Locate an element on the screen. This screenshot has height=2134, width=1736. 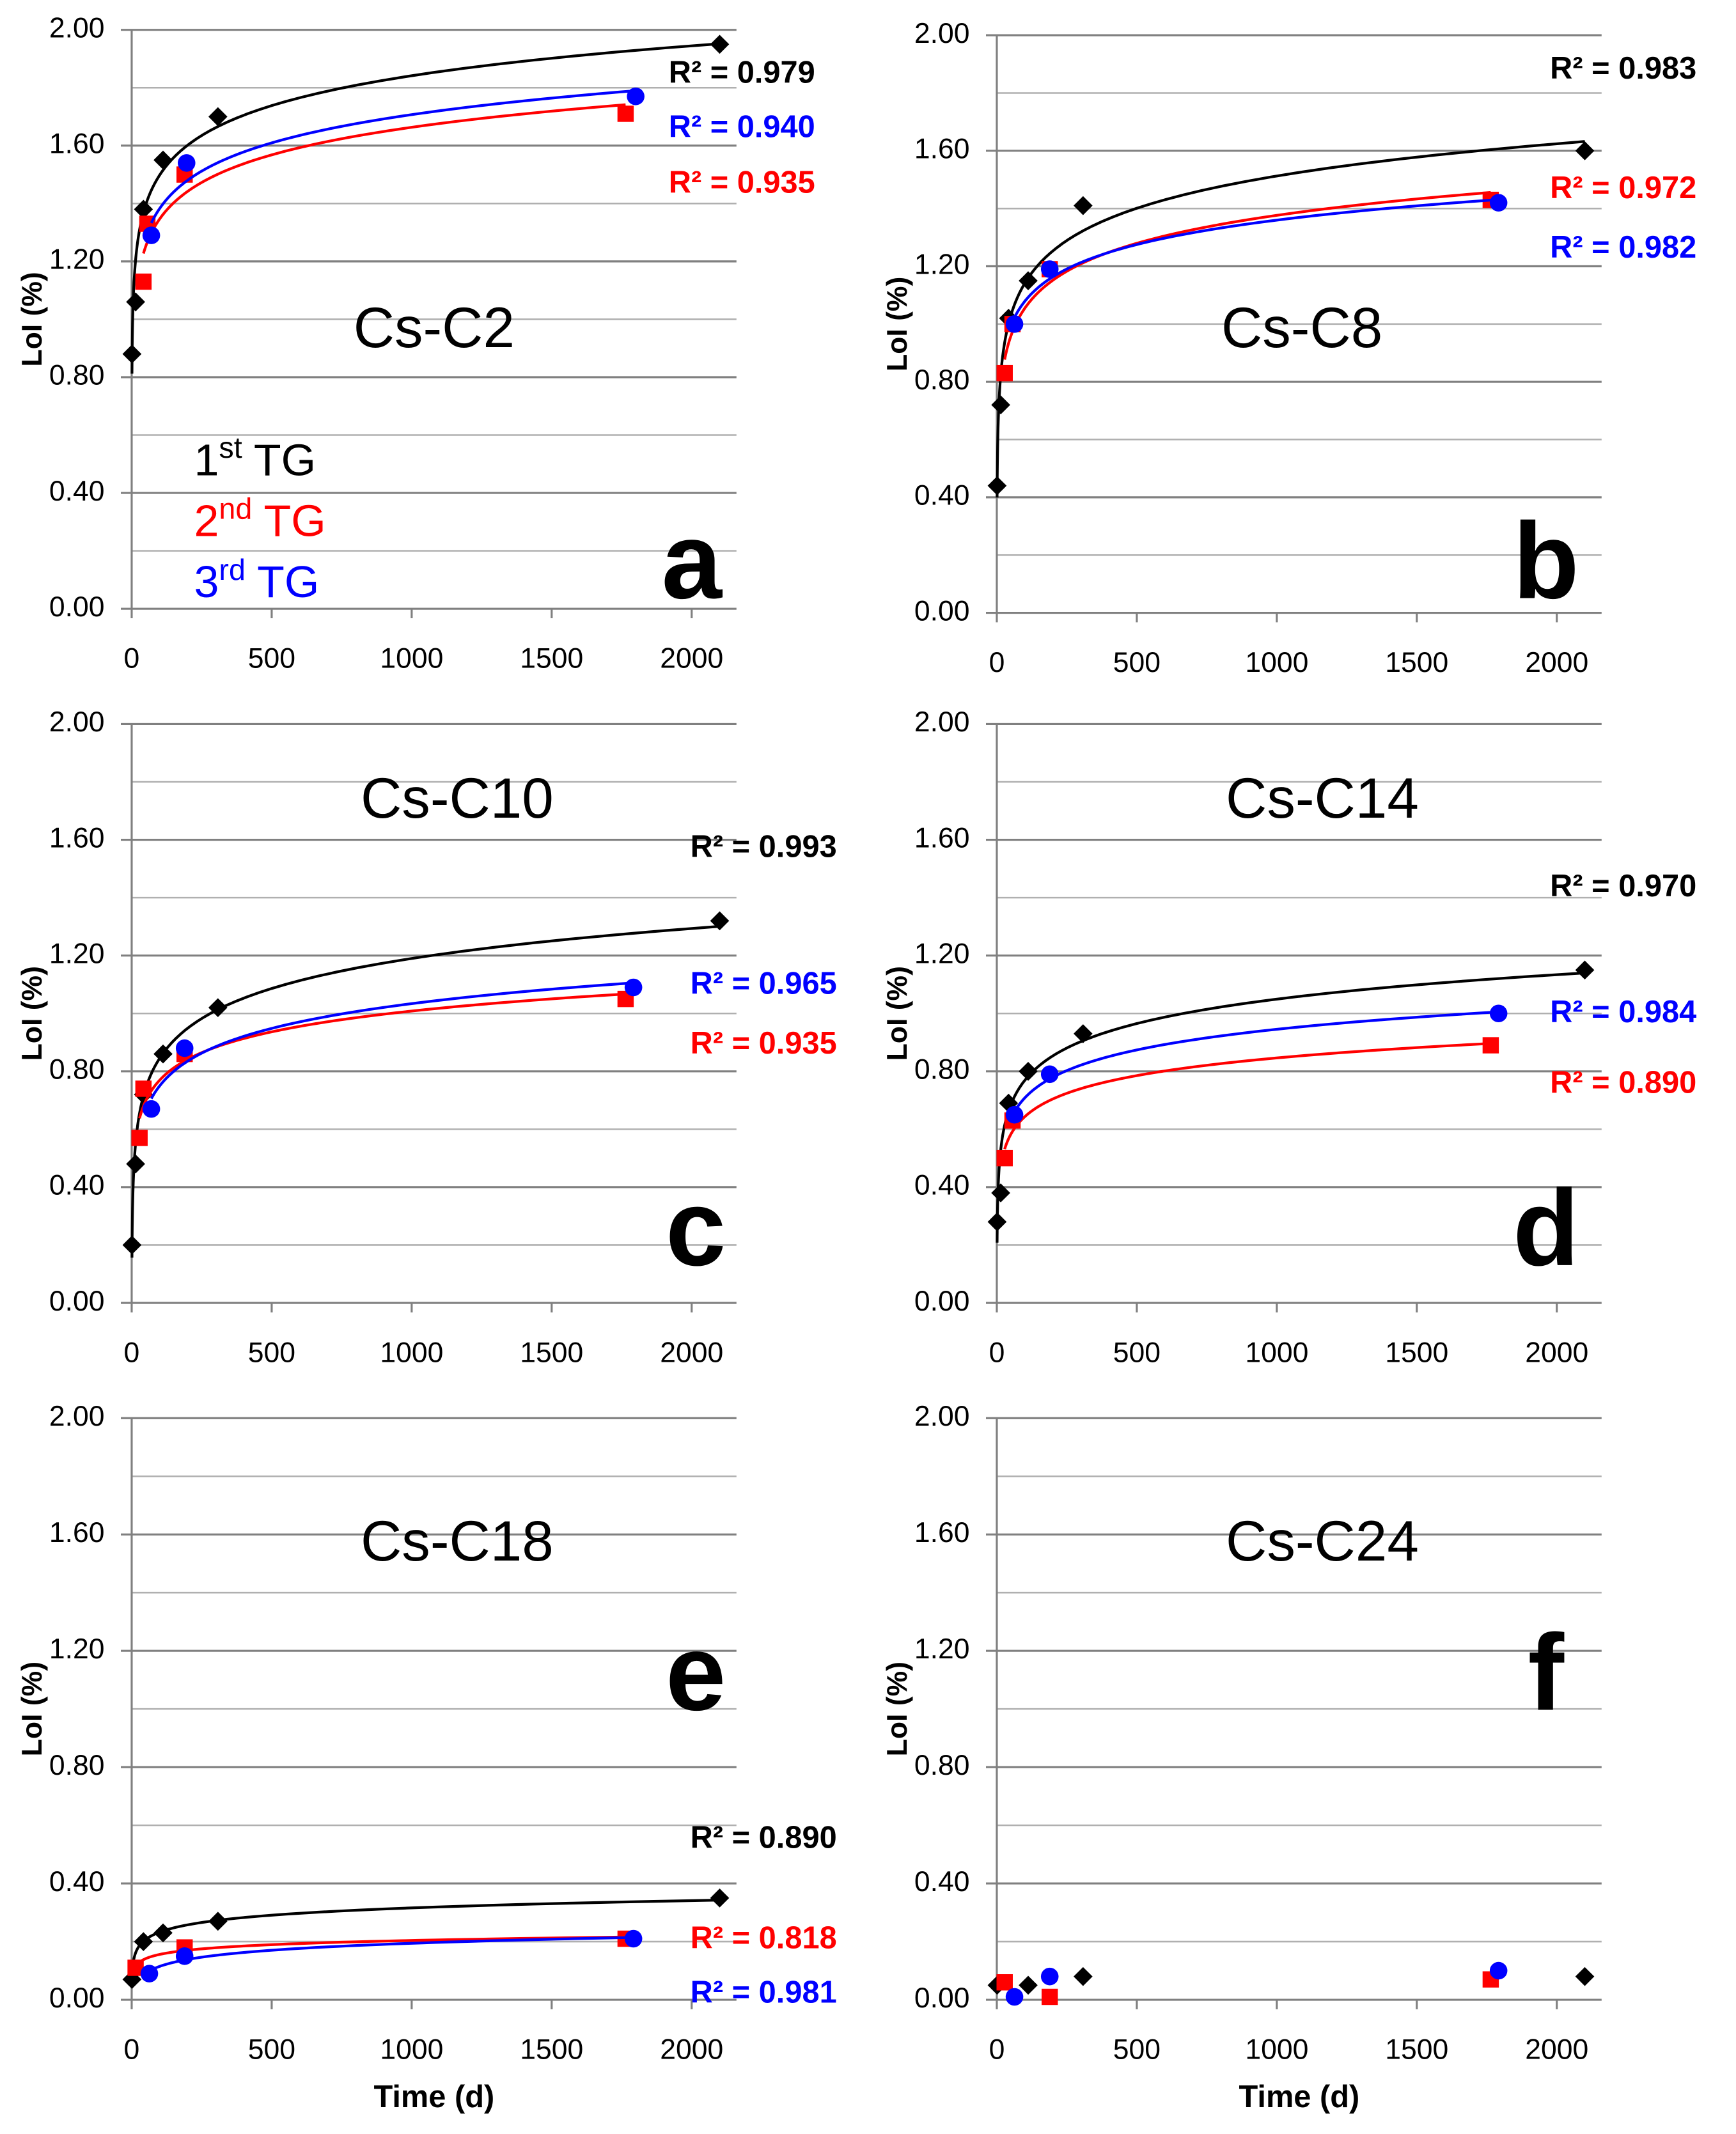
r-squared-label: R² = 0.940 is located at coordinates (742, 126).